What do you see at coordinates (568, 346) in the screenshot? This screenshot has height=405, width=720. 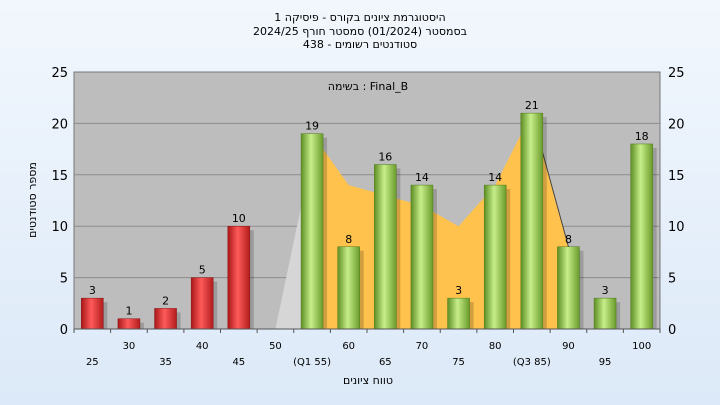 I see `x-tick-label: 90` at bounding box center [568, 346].